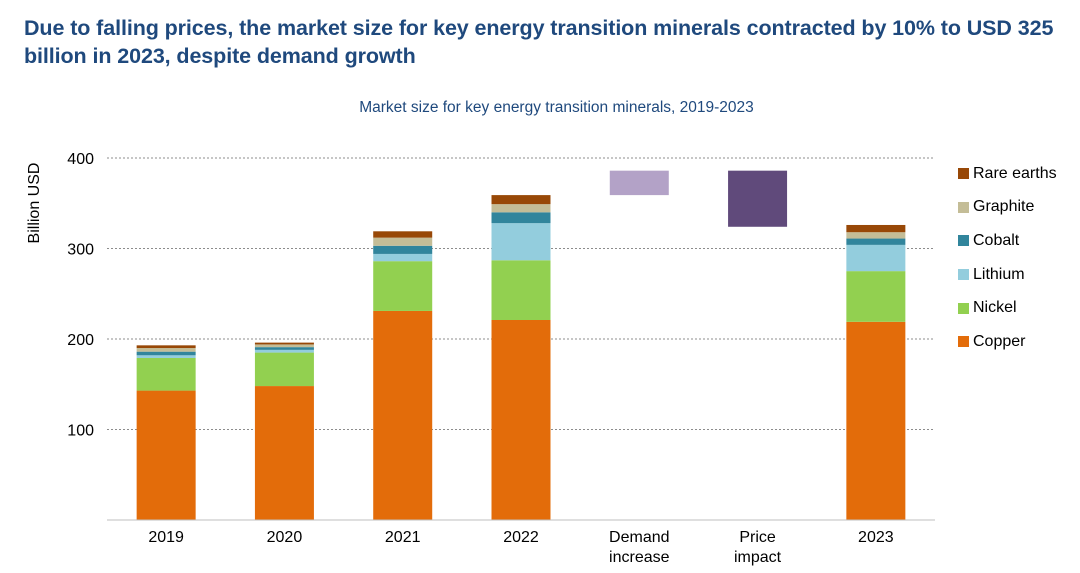  What do you see at coordinates (995, 308) in the screenshot?
I see `legend-label: Nickel` at bounding box center [995, 308].